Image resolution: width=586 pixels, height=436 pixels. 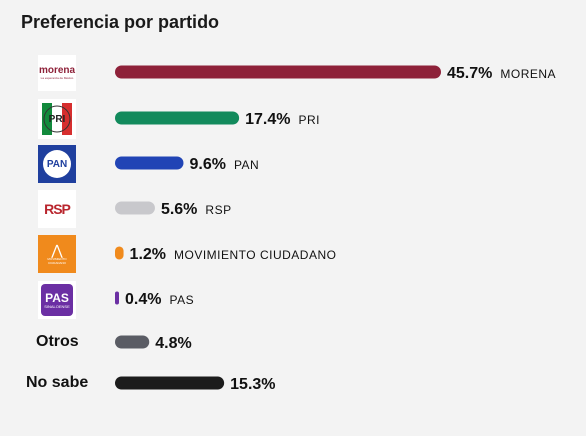 What do you see at coordinates (117, 298) in the screenshot?
I see `bar-pas` at bounding box center [117, 298].